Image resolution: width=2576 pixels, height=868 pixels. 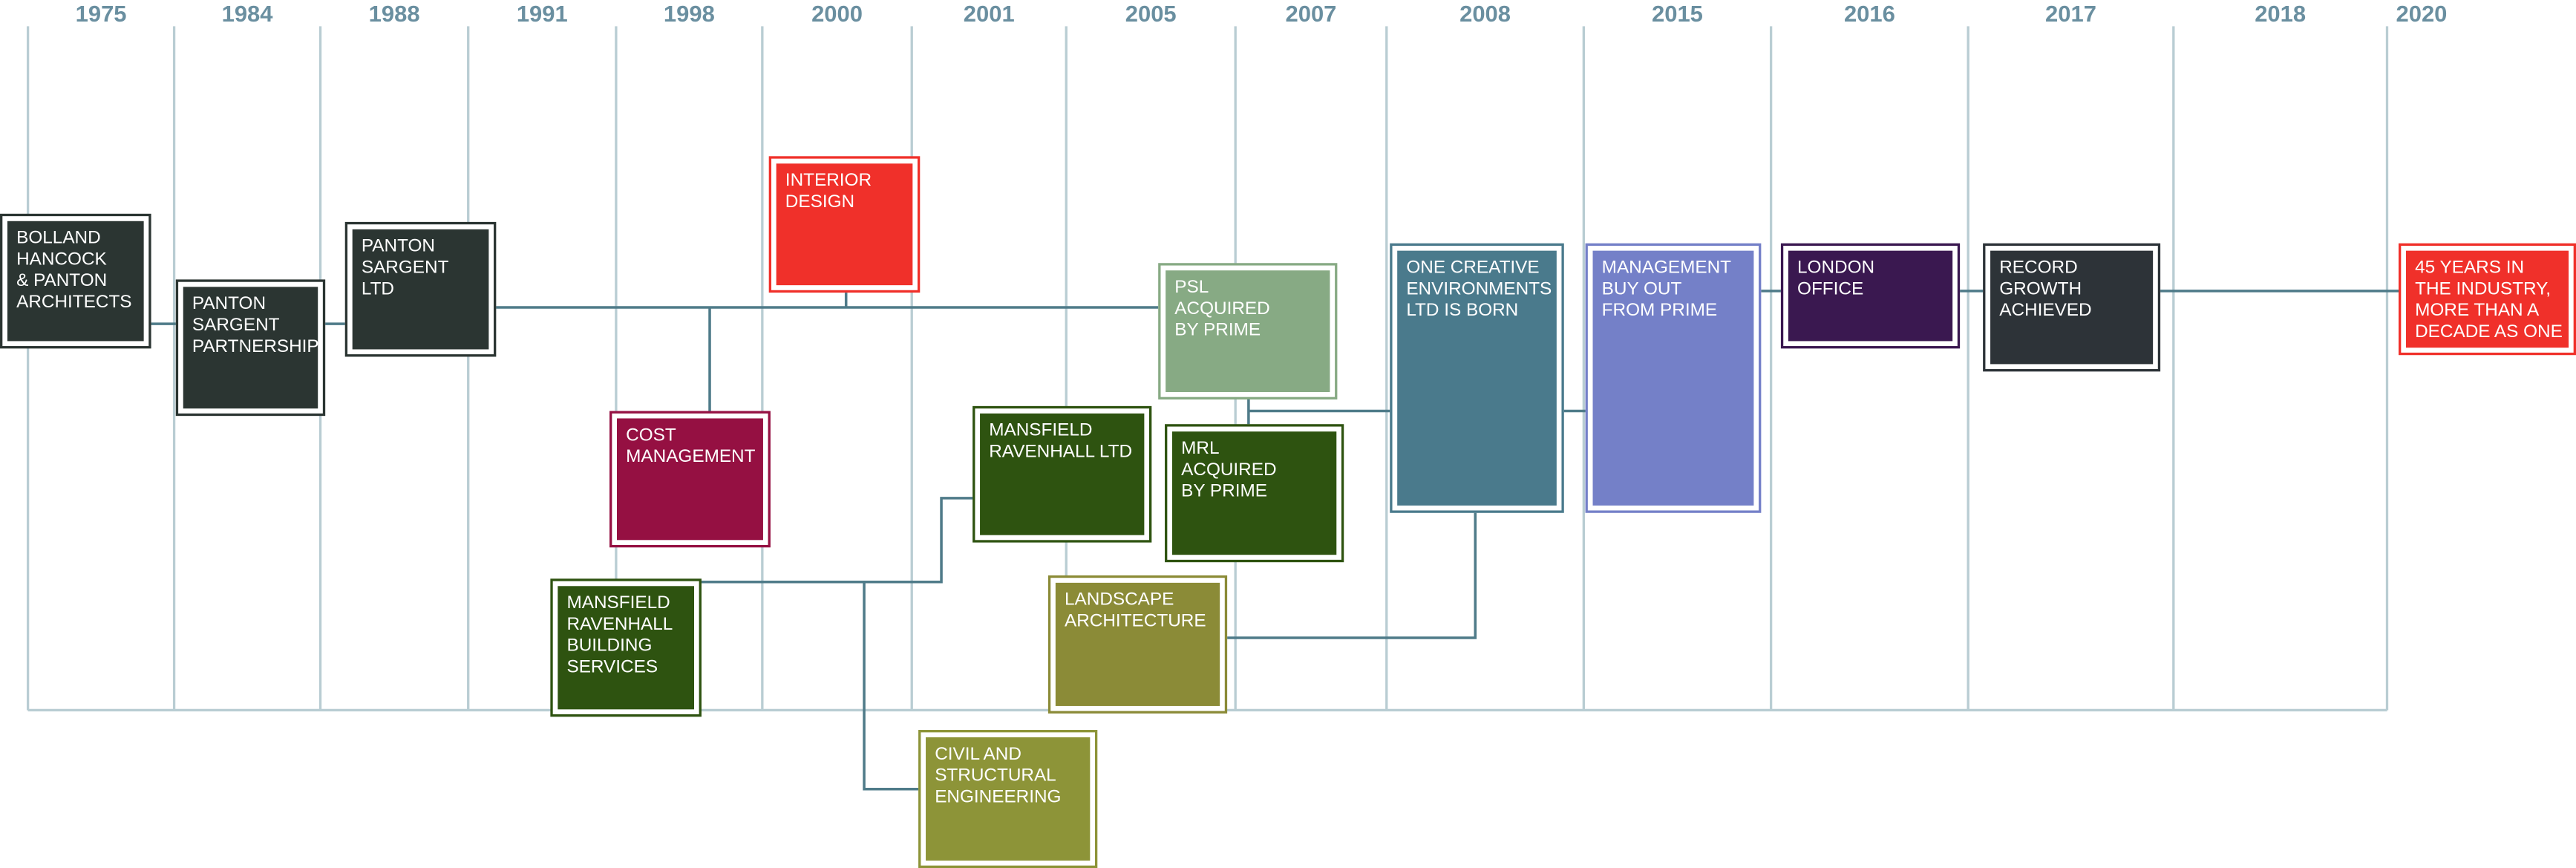 What do you see at coordinates (1191, 287) in the screenshot?
I see `milestone-label: PSL` at bounding box center [1191, 287].